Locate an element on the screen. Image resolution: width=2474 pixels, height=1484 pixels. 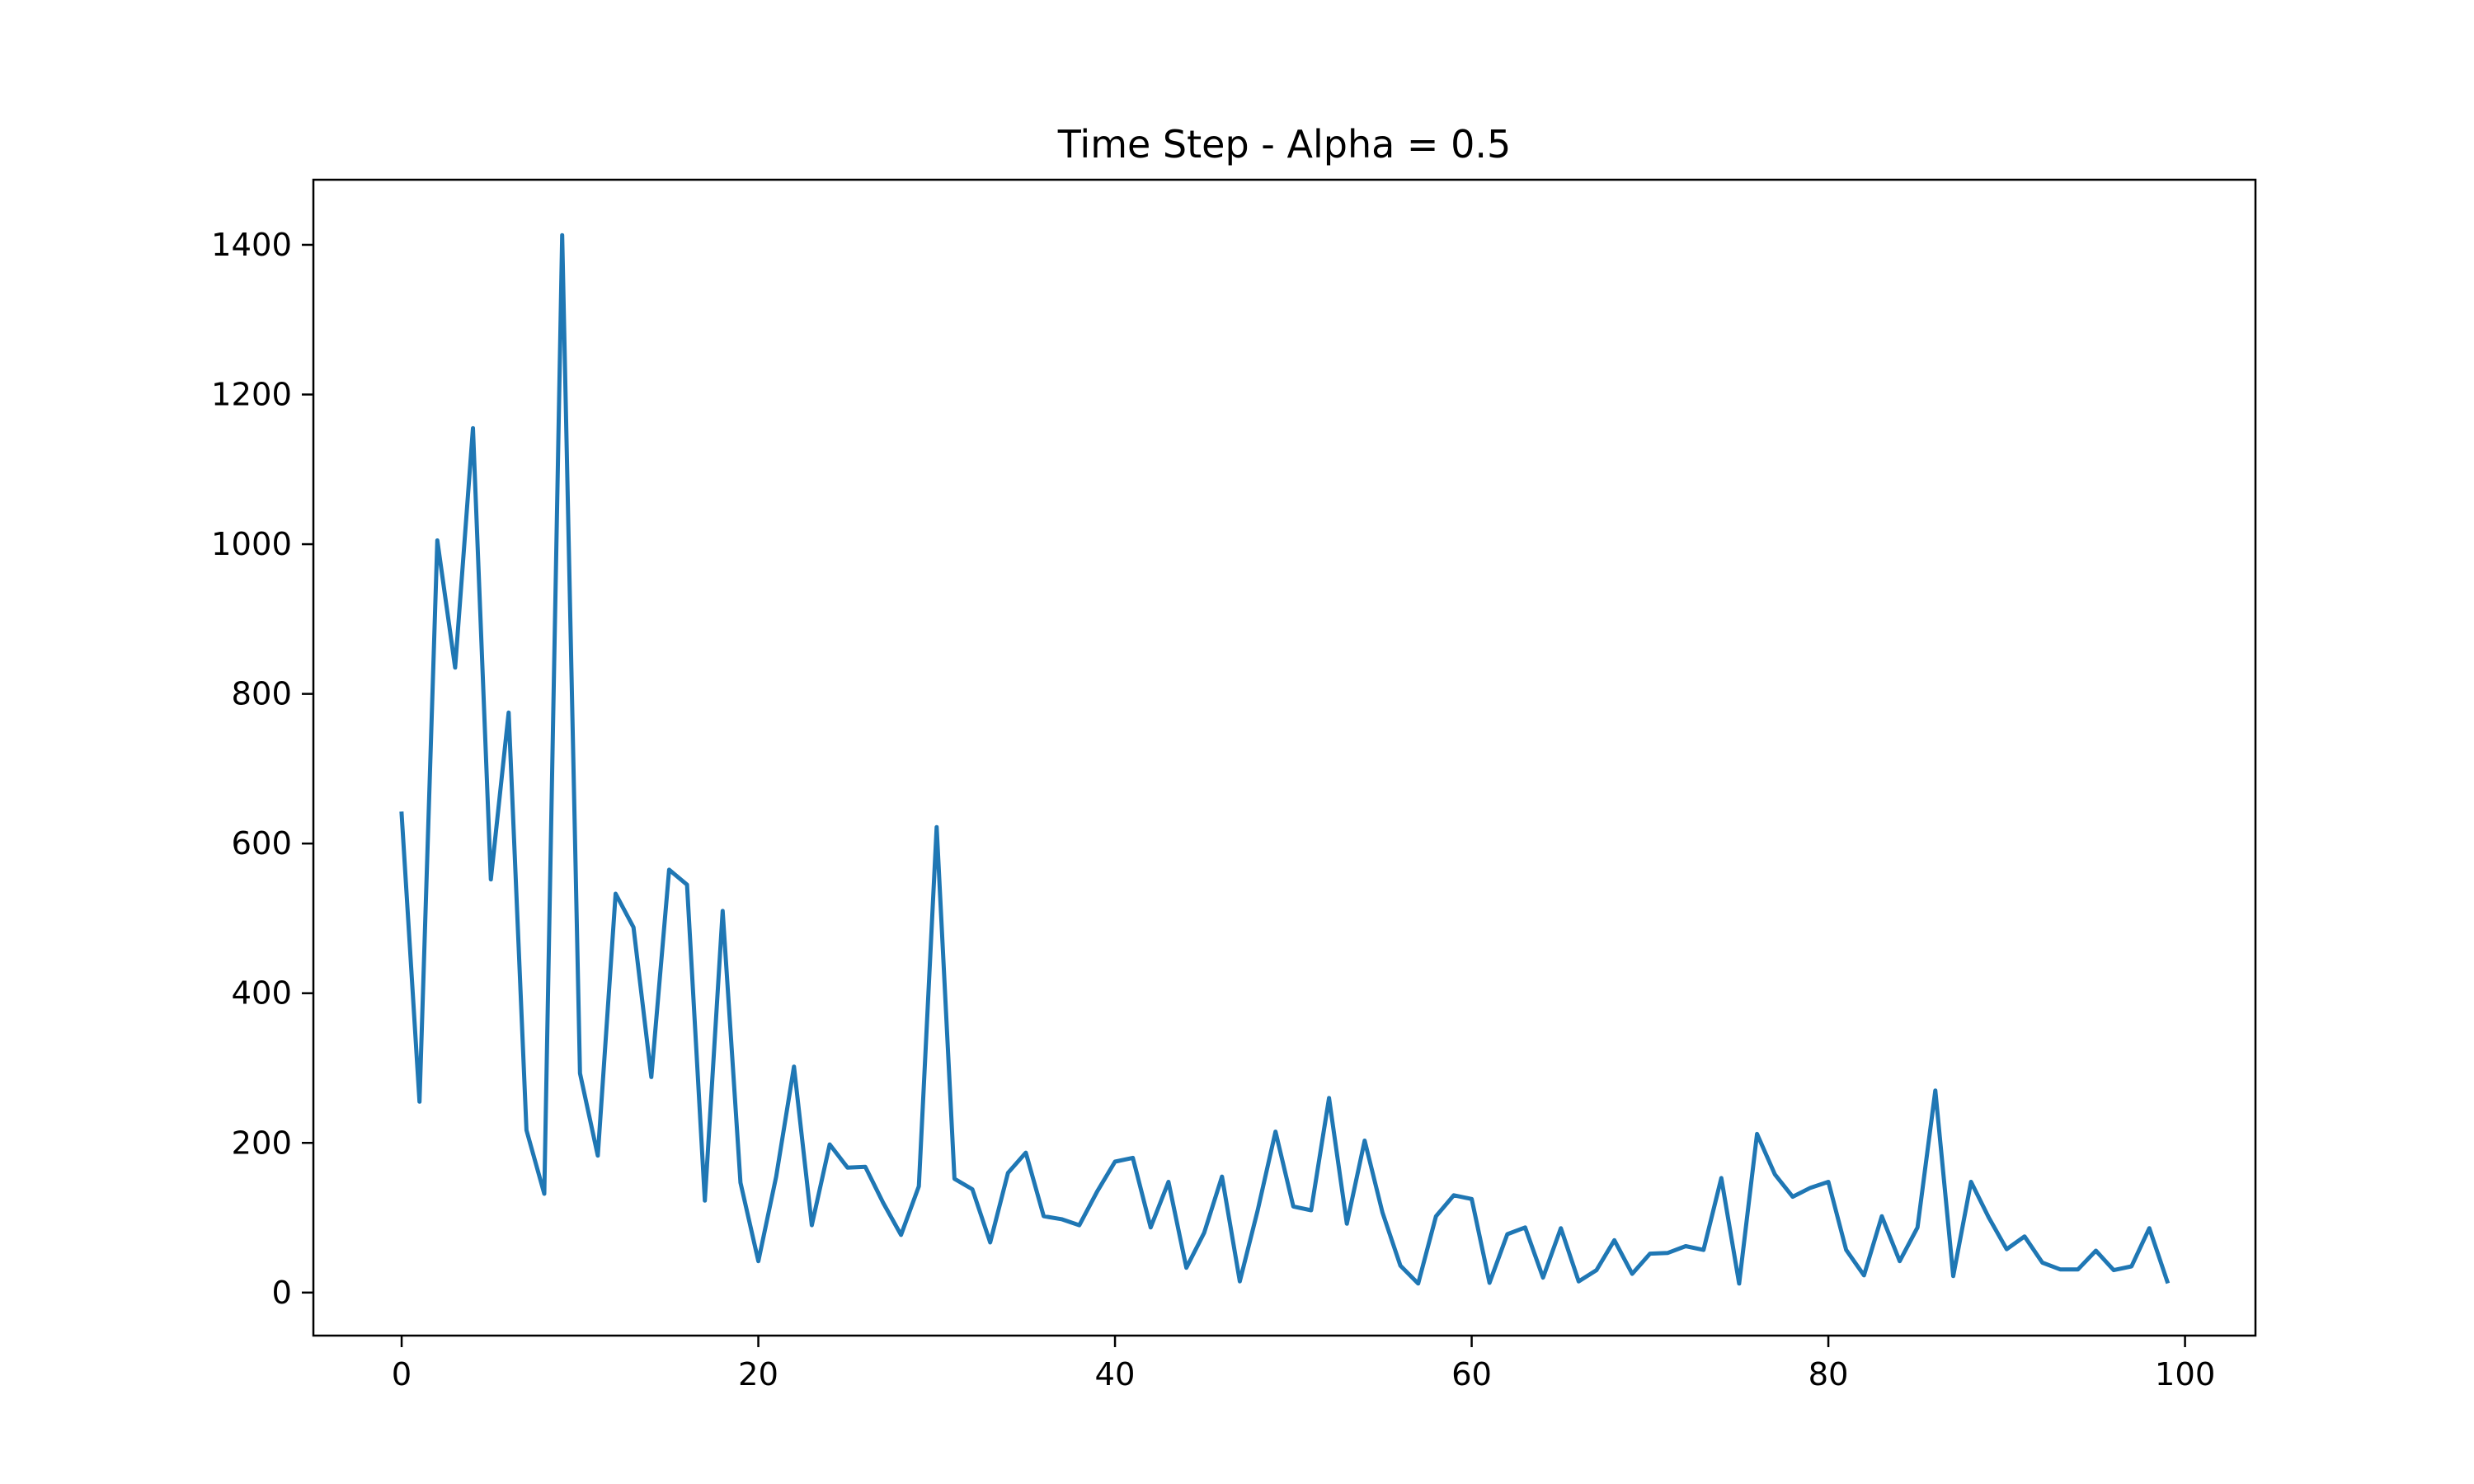
x-tick-label: 100 is located at coordinates (2185, 1374).